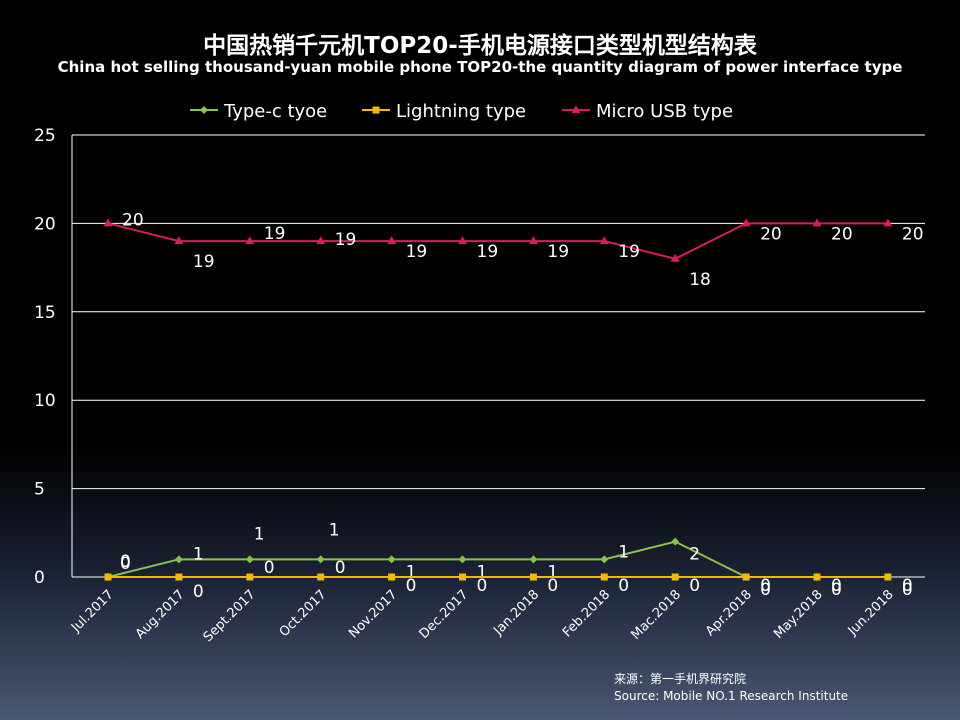  Describe the element at coordinates (45, 313) in the screenshot. I see `y-tick-label: 15` at that location.